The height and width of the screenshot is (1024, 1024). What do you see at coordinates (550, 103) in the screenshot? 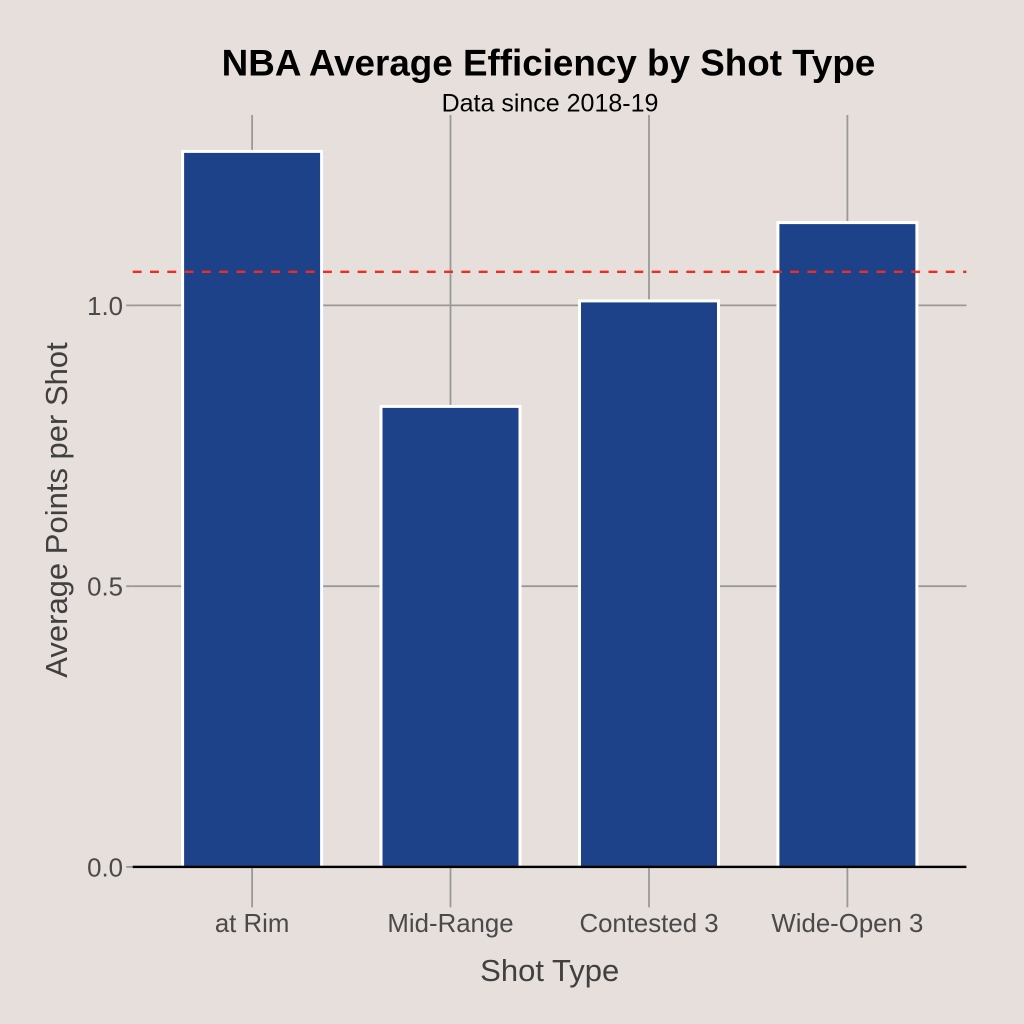
I see `svg-text: Data since 2018-19` at bounding box center [550, 103].